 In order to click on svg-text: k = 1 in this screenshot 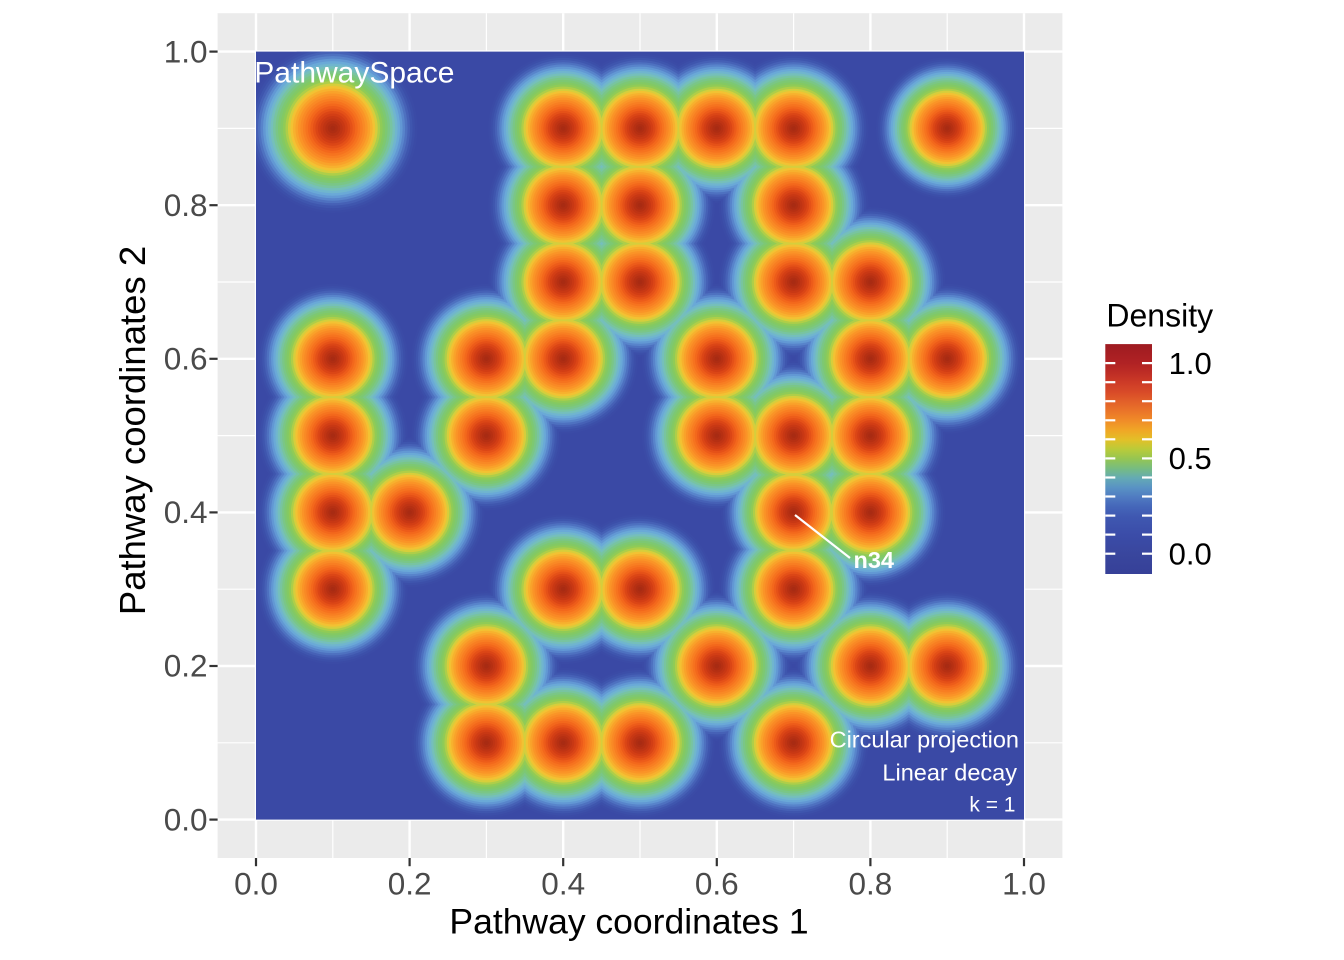, I will do `click(992, 805)`.